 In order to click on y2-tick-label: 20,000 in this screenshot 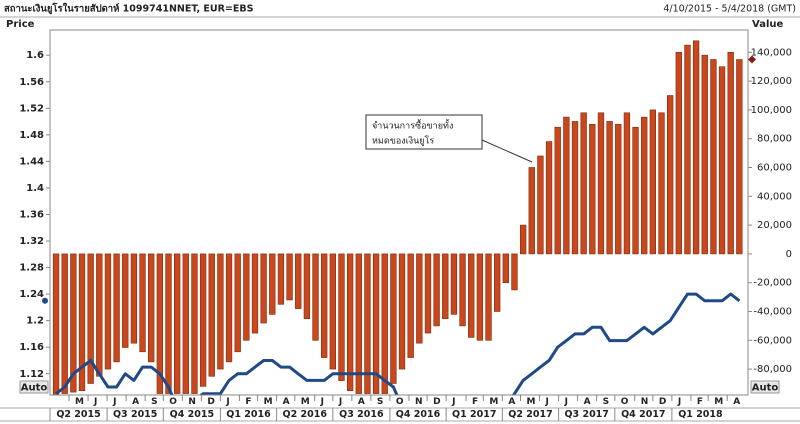, I will do `click(774, 225)`.